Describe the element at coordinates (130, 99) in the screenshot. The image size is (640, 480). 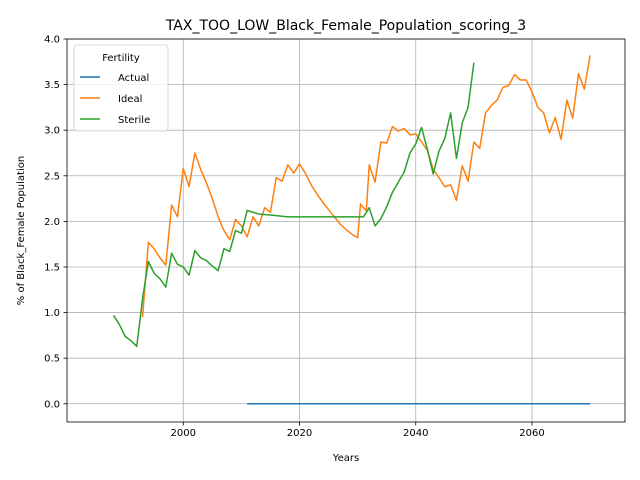
I see `legend-label-ideal: Ideal` at that location.